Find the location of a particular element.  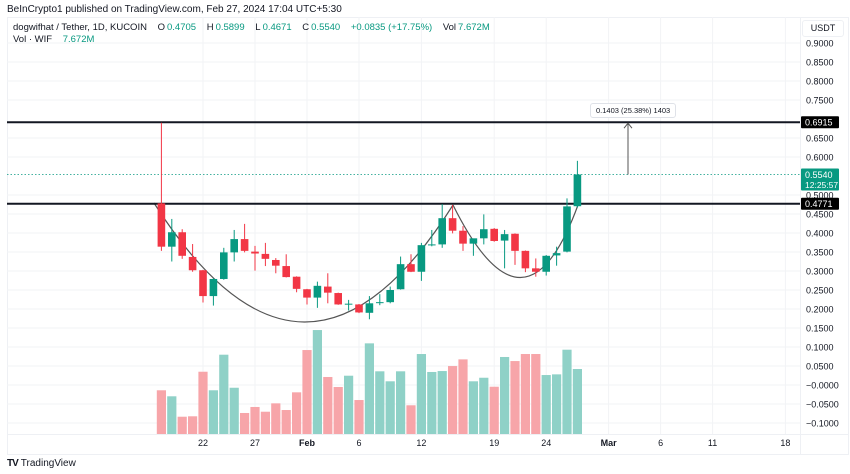

price-tick-label: 0.6000 is located at coordinates (820, 158).